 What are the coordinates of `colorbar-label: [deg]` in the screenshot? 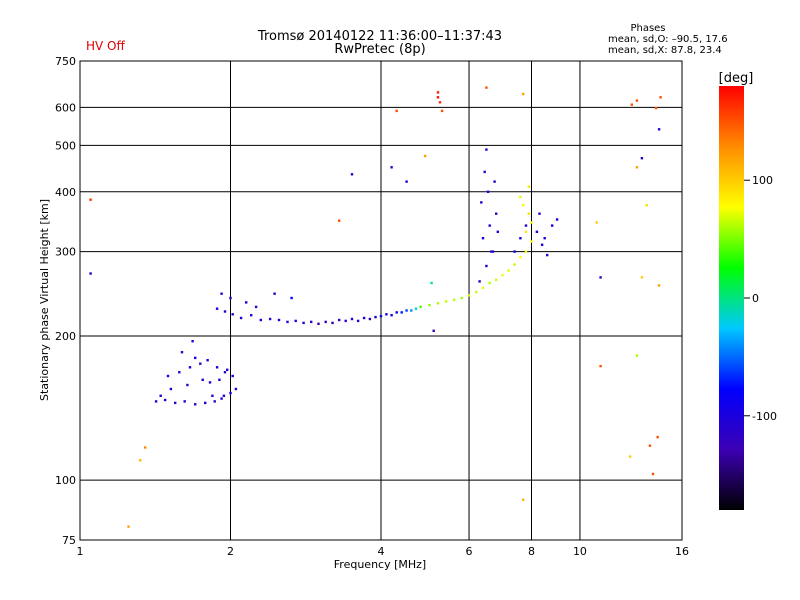 It's located at (736, 78).